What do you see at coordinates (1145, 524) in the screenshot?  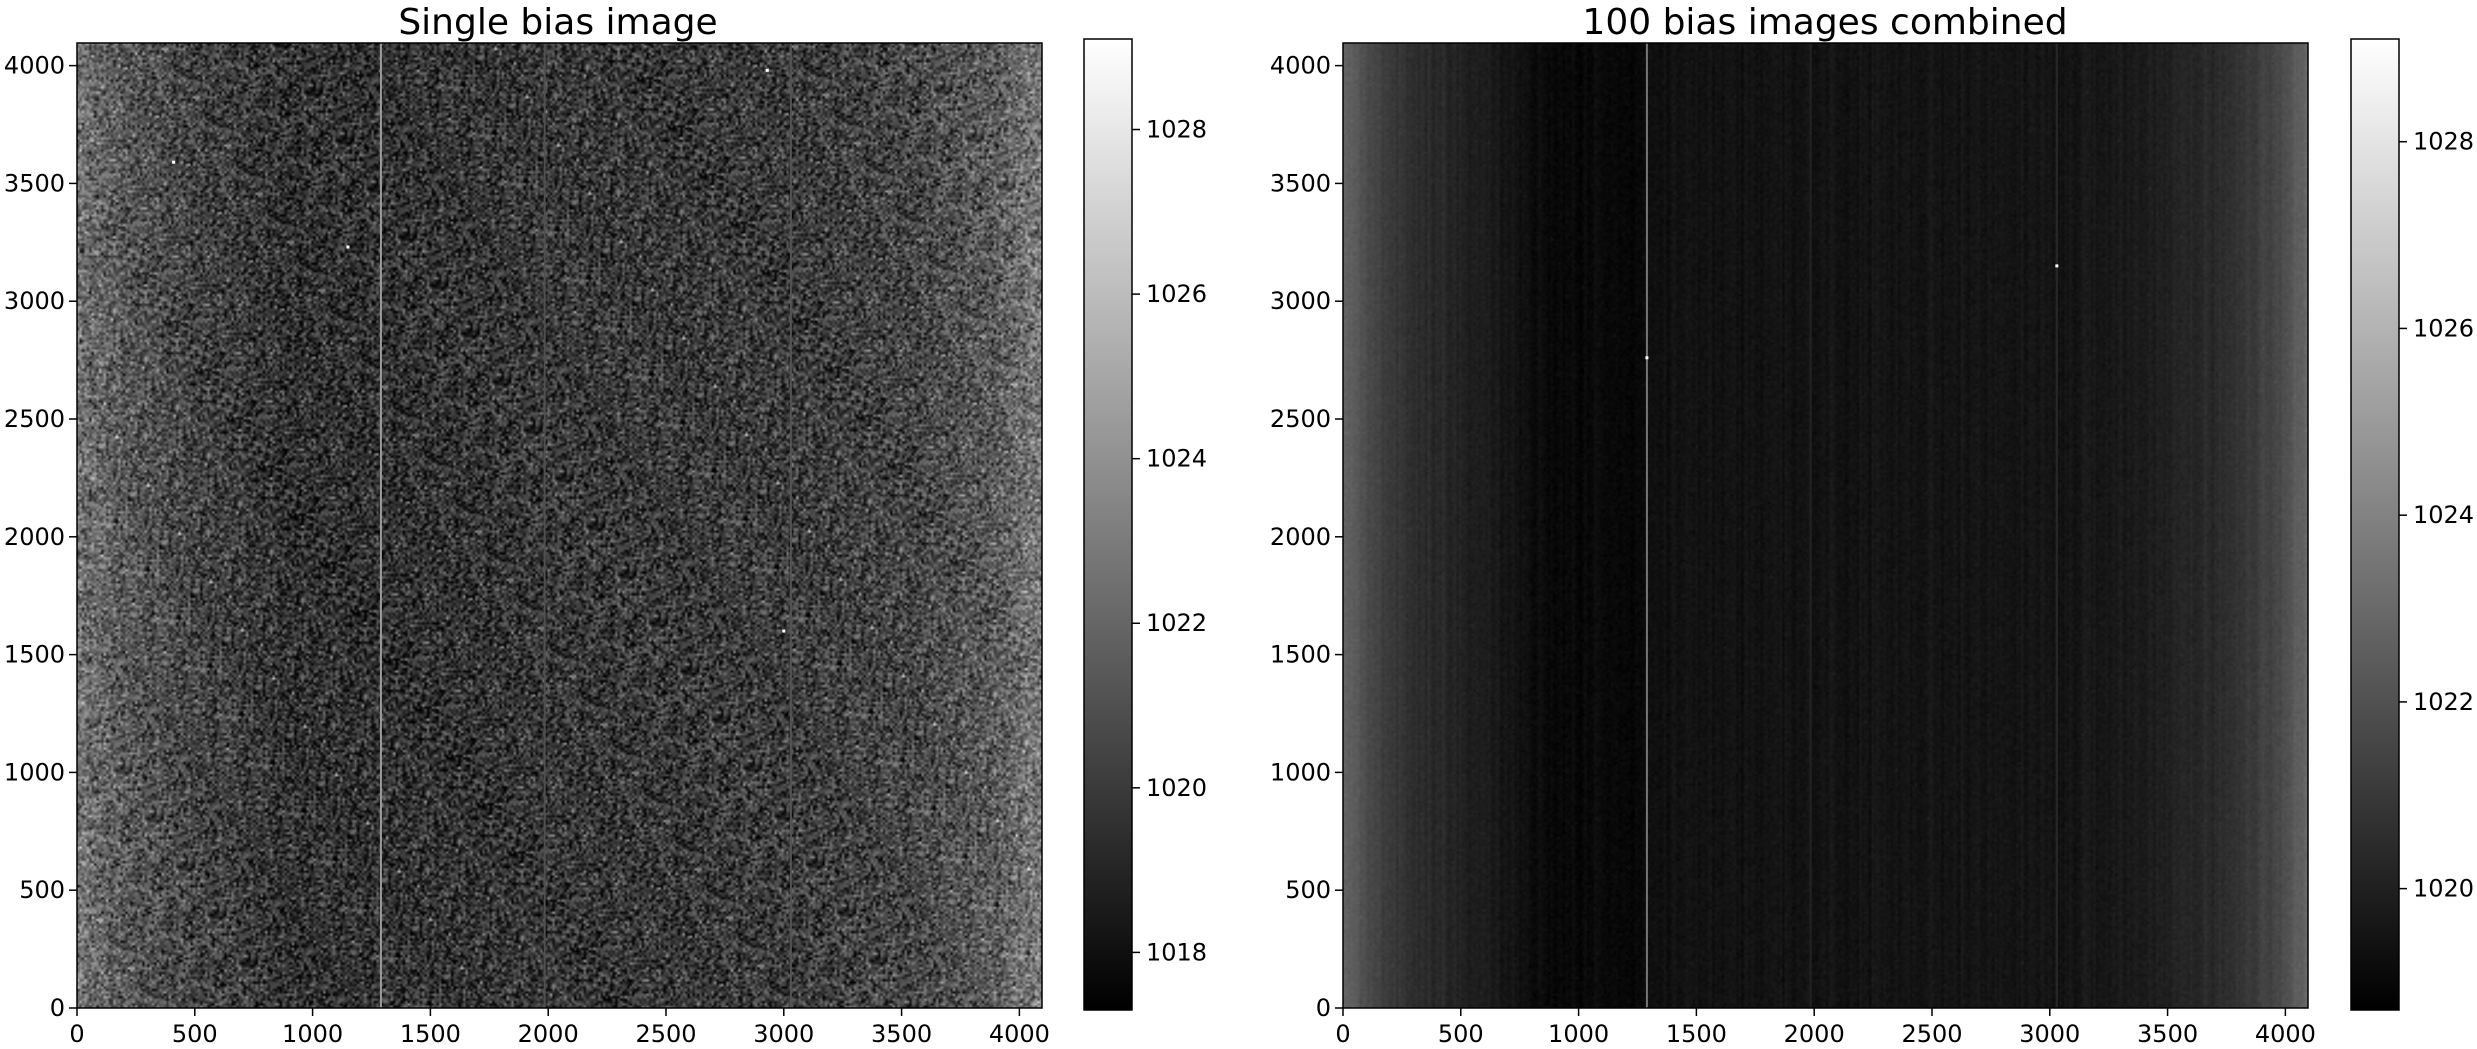 I see `colorbar: 1018 1020 1022 1024 1026 1028` at bounding box center [1145, 524].